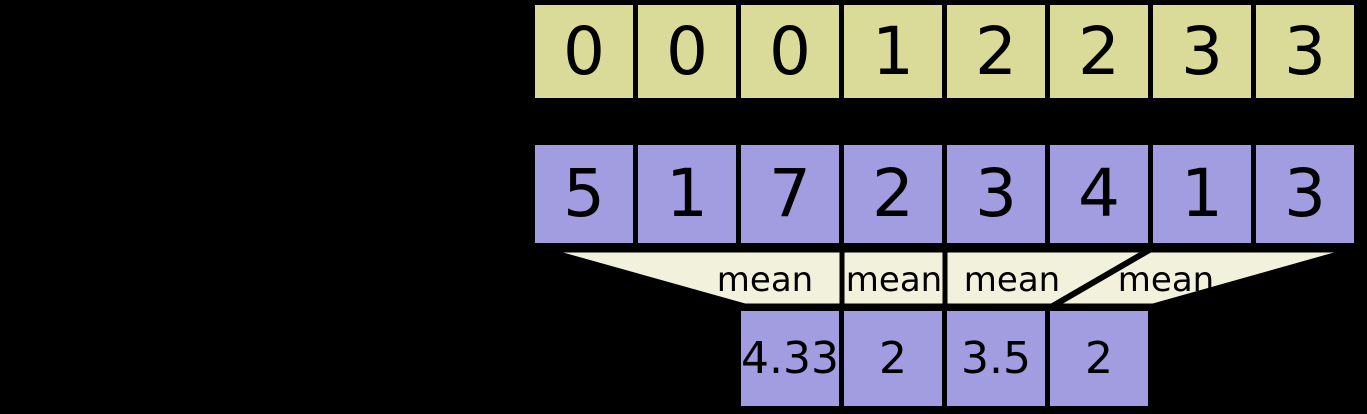  Describe the element at coordinates (944, 358) in the screenshot. I see `result-row: 4.33 2 3.5 2` at that location.